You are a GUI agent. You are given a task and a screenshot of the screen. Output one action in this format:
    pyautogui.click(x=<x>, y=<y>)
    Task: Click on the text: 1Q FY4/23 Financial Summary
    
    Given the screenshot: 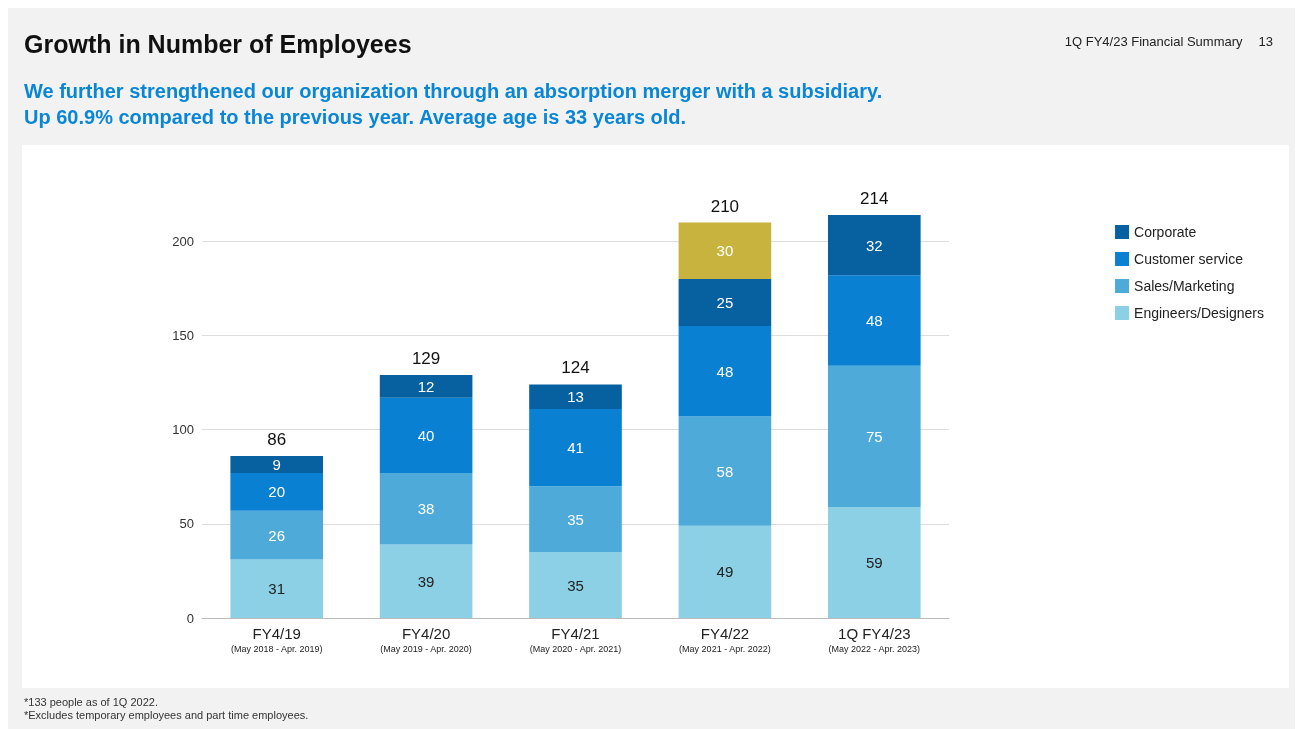 What is the action you would take?
    pyautogui.click(x=1153, y=41)
    